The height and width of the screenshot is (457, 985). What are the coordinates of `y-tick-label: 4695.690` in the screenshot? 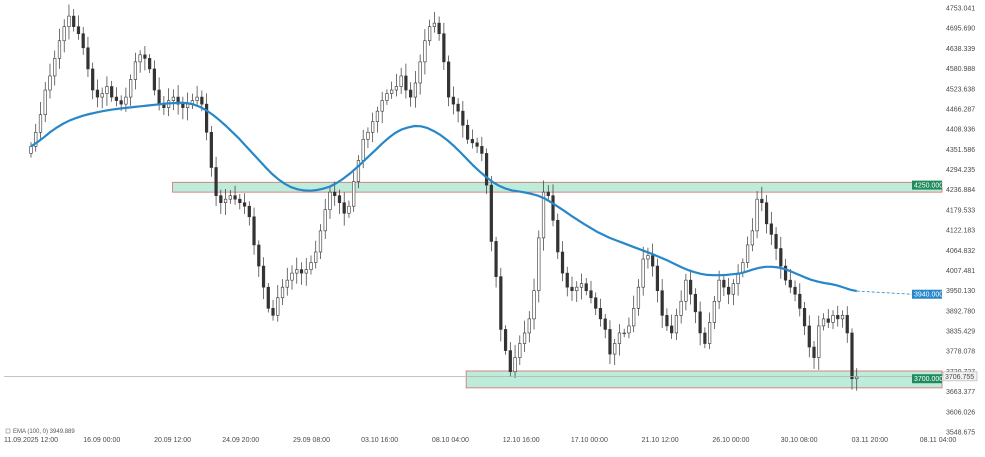 It's located at (960, 29).